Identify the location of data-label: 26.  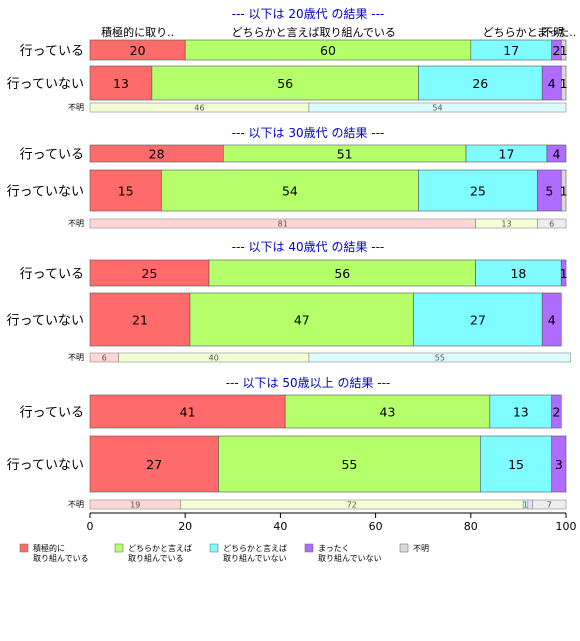
(480, 83).